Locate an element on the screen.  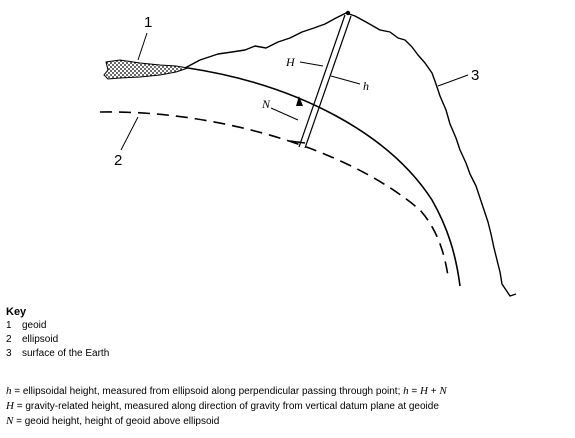
leader-h is located at coordinates (345, 80).